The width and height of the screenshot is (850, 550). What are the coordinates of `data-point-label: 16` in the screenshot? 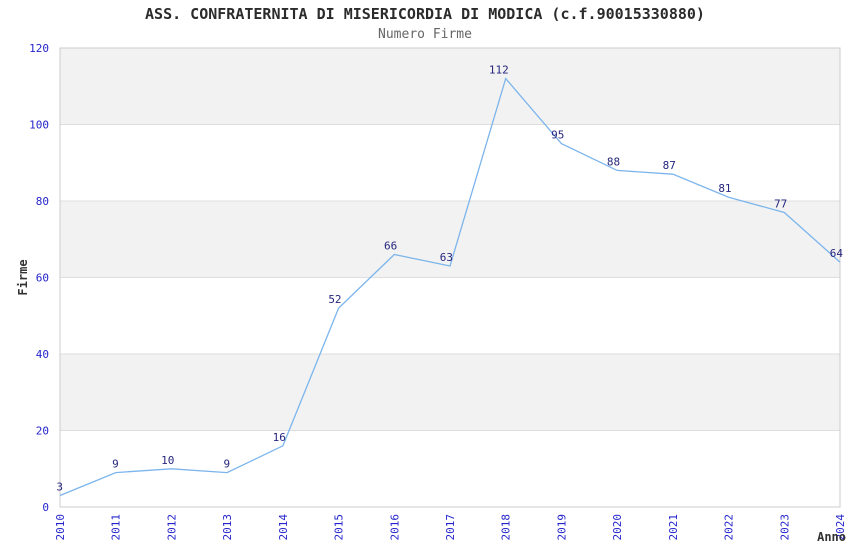 It's located at (279, 437).